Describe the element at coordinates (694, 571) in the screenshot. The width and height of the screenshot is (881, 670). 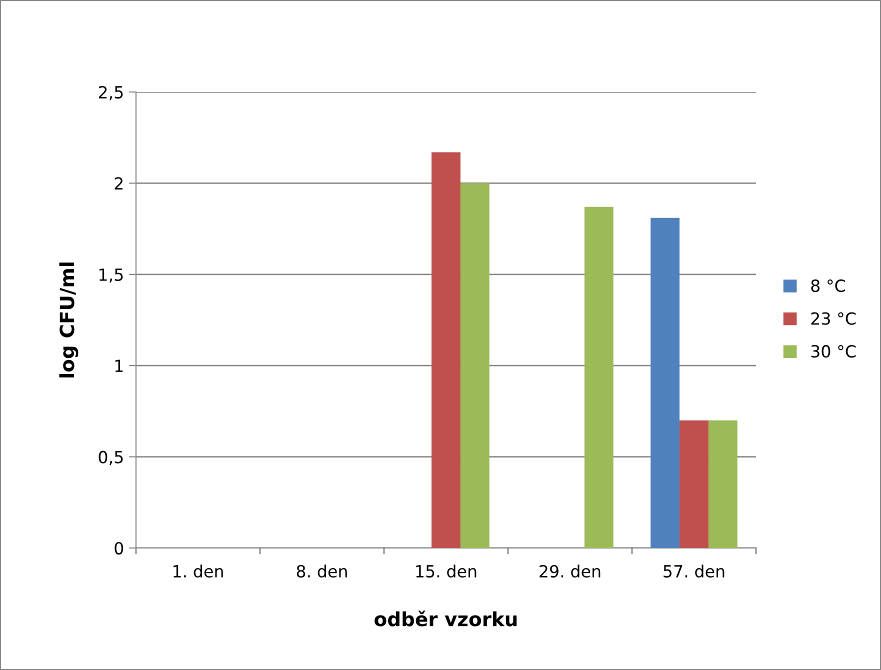
I see `x-tick-label: 57. den` at that location.